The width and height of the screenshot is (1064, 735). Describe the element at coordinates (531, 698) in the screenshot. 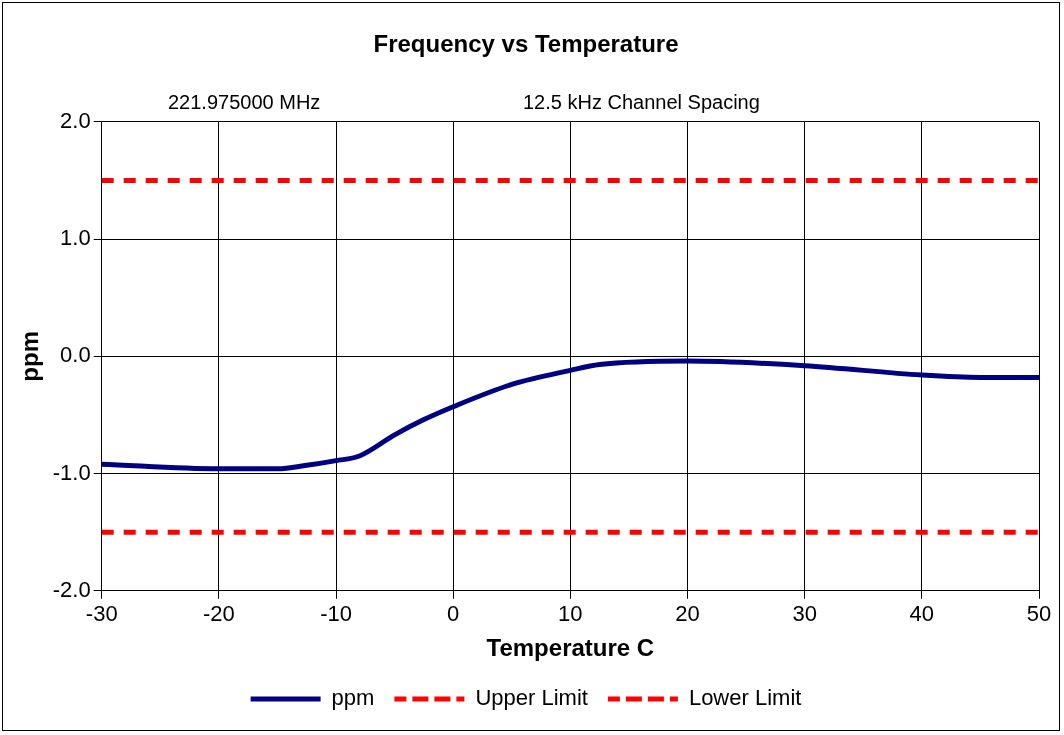

I see `legend-label: Upper Limit` at that location.